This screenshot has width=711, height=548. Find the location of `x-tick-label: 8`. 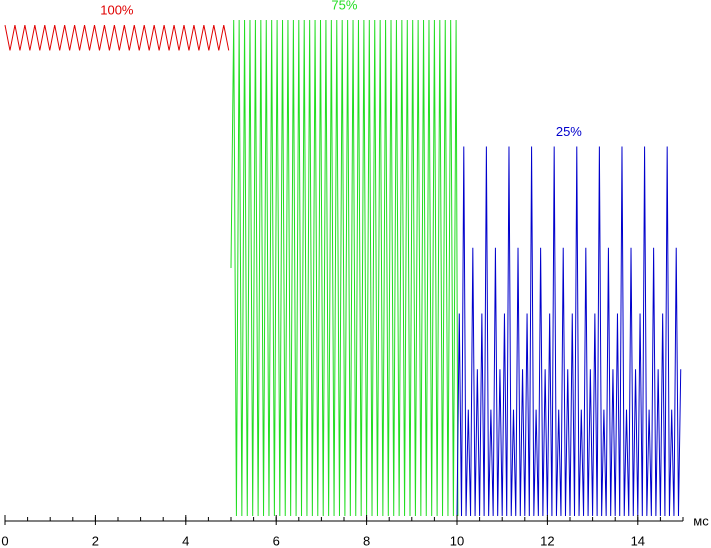

x-tick-label: 8 is located at coordinates (366, 540).